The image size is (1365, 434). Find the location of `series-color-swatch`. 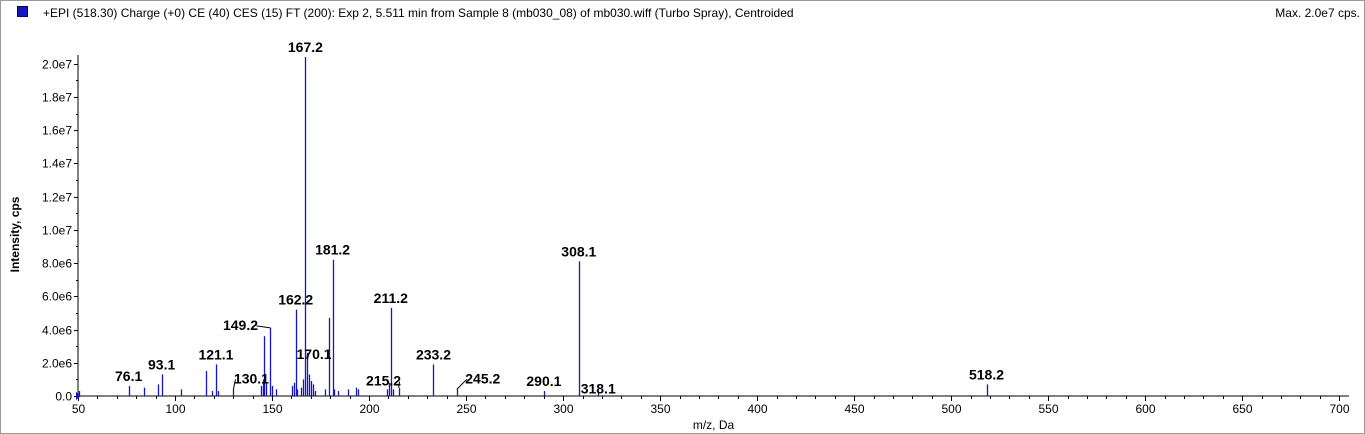

series-color-swatch is located at coordinates (22, 11).